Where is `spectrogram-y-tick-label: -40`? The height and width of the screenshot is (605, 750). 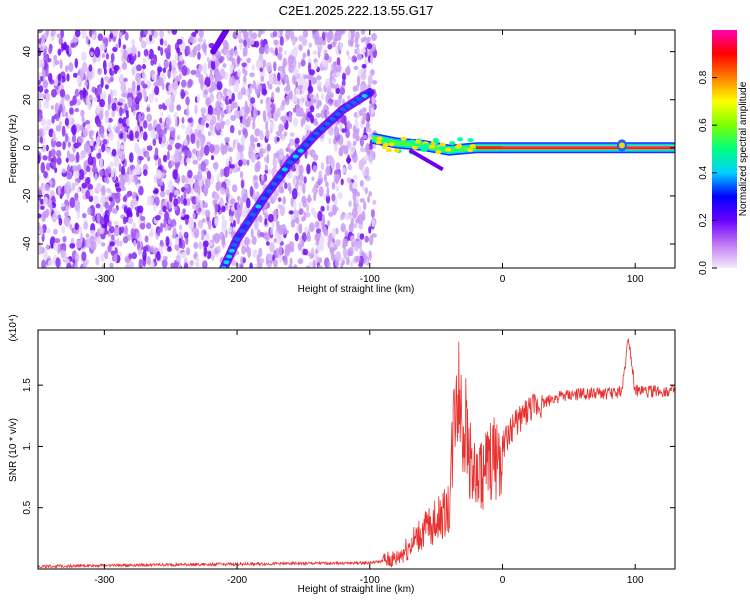
spectrogram-y-tick-label: -40 is located at coordinates (27, 243).